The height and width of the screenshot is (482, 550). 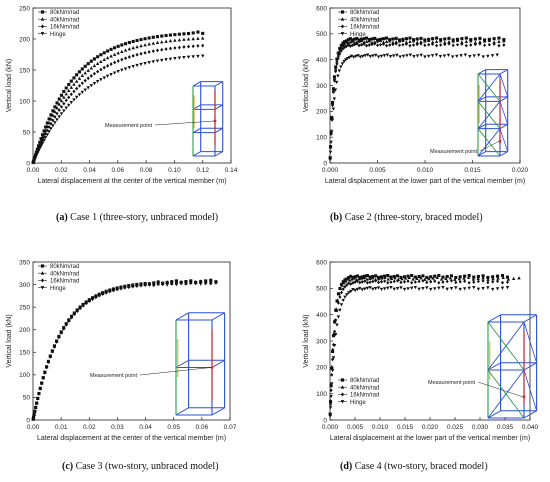 What do you see at coordinates (61, 427) in the screenshot?
I see `x-tick-label-c: 0.01` at bounding box center [61, 427].